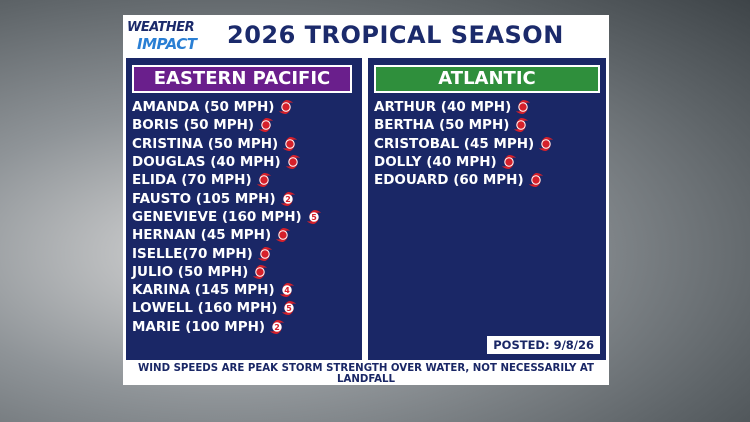 The width and height of the screenshot is (750, 422). Describe the element at coordinates (205, 308) in the screenshot. I see `storm-label: LOWELL (160 MPH)` at that location.